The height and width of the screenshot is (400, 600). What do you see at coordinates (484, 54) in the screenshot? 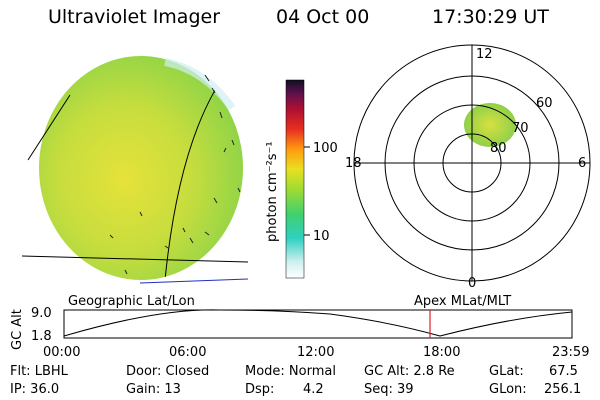
I see `mlt-label-12: 12` at bounding box center [484, 54].